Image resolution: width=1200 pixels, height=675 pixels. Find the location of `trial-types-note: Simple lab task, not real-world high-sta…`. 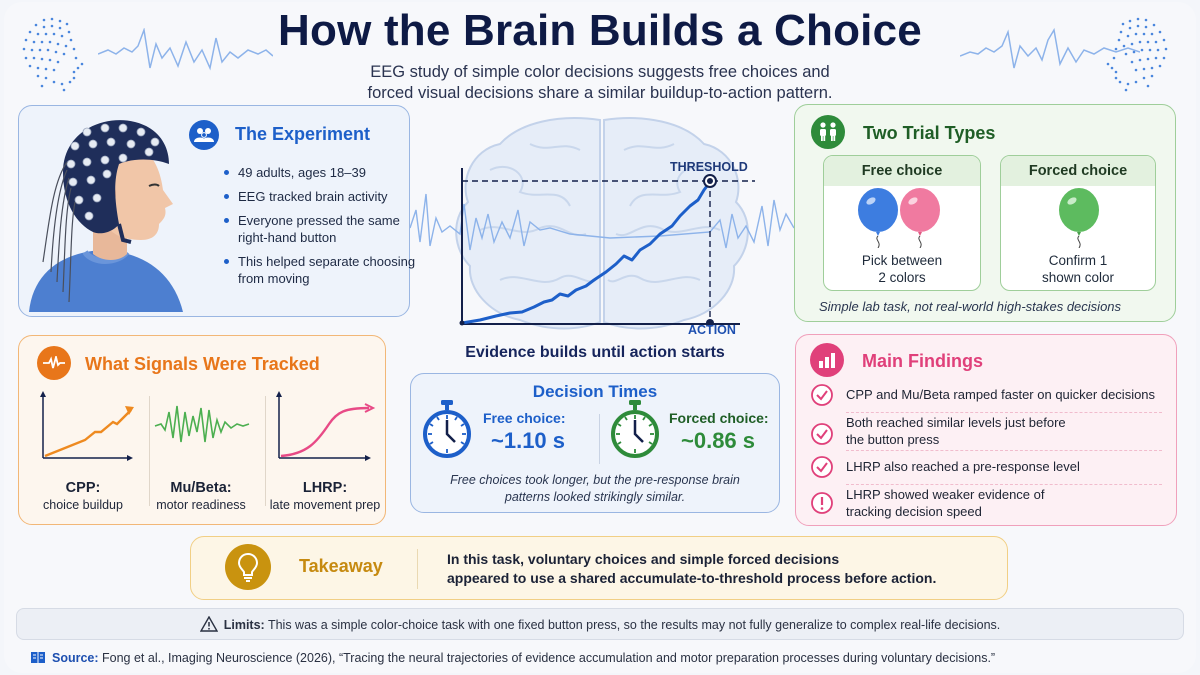

trial-types-note: Simple lab task, not real-world high-sta… is located at coordinates (970, 306).